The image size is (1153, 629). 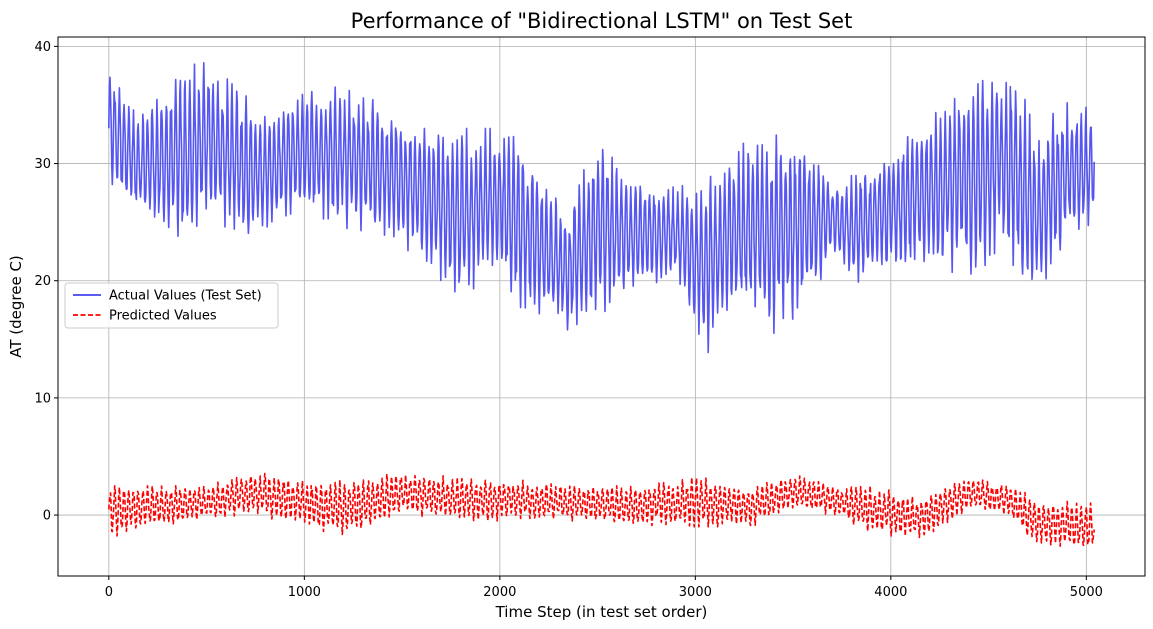 What do you see at coordinates (695, 592) in the screenshot?
I see `x-tick-label: 3000` at bounding box center [695, 592].